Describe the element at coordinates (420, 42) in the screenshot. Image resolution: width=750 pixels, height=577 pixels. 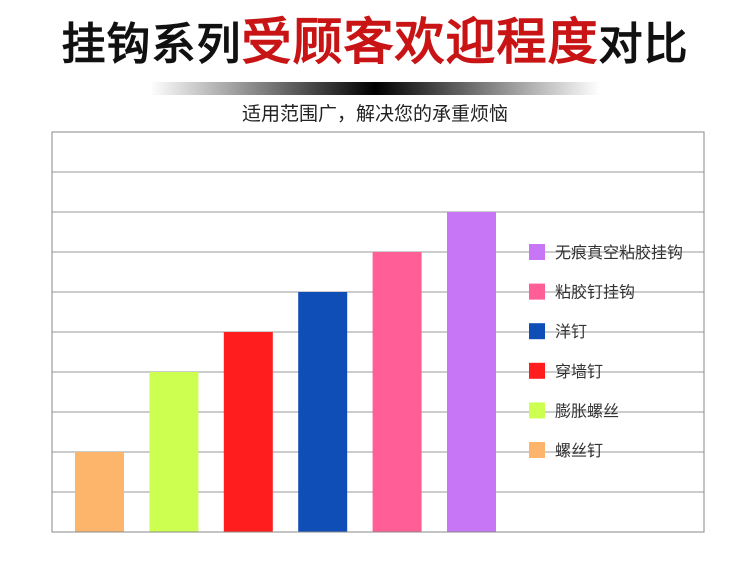
I see `title-part-2: 受顾客欢迎程度` at that location.